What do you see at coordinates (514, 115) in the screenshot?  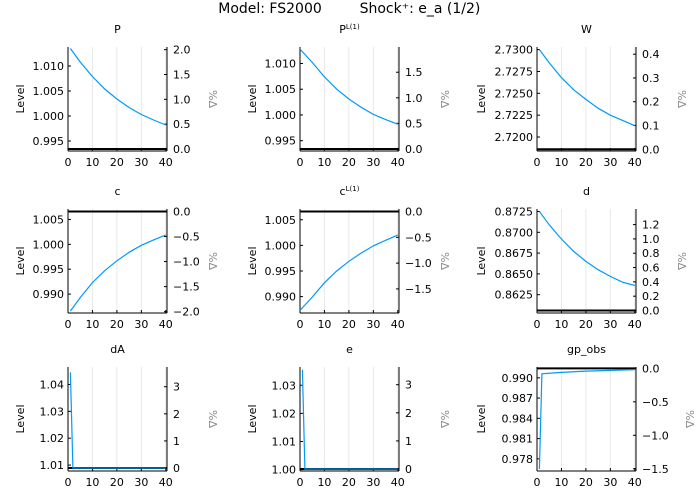 I see `y-tick-label: 2.7225` at bounding box center [514, 115].